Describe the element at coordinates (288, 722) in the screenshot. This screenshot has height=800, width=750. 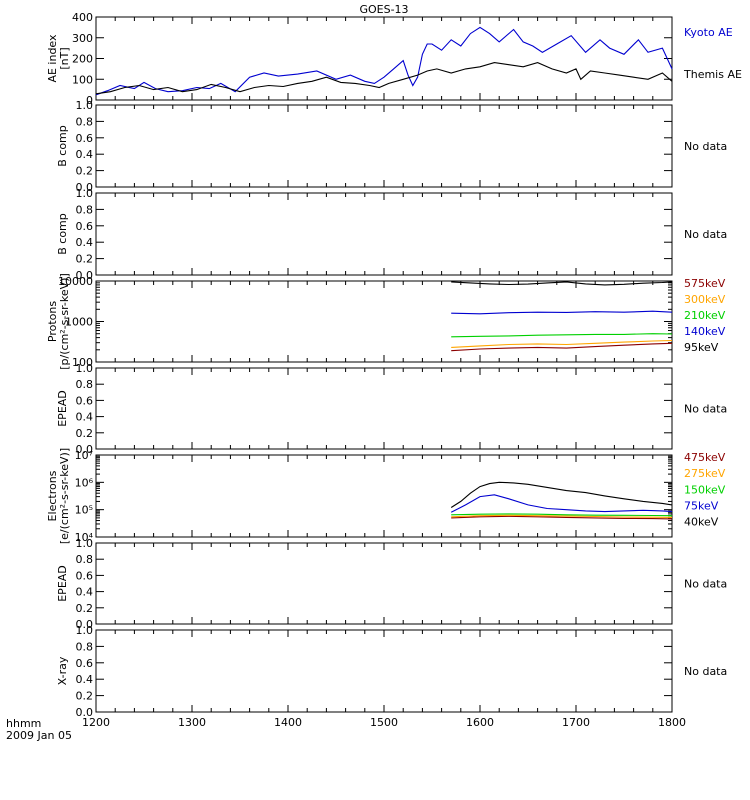
I see `x-tick-label: 1400` at that location.